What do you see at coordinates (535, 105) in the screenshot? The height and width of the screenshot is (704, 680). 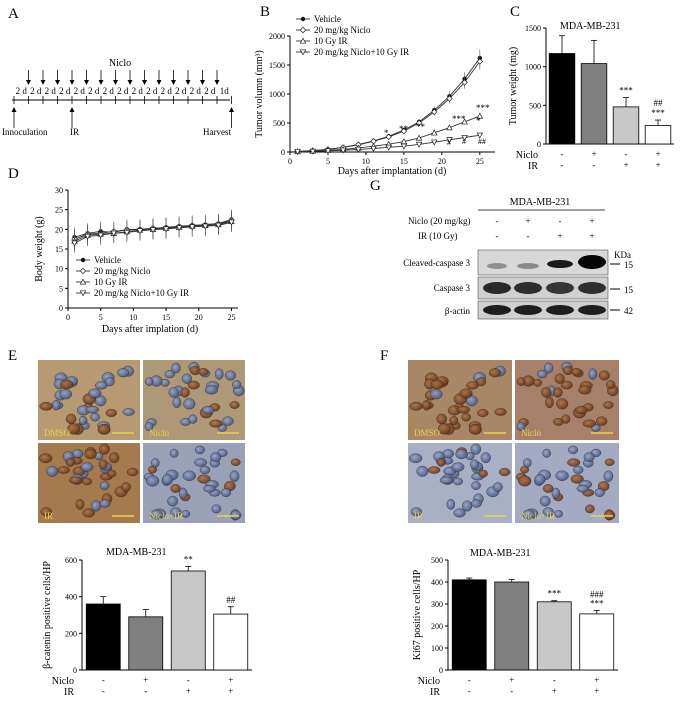 I see `y-tick-label: 500` at bounding box center [535, 105].